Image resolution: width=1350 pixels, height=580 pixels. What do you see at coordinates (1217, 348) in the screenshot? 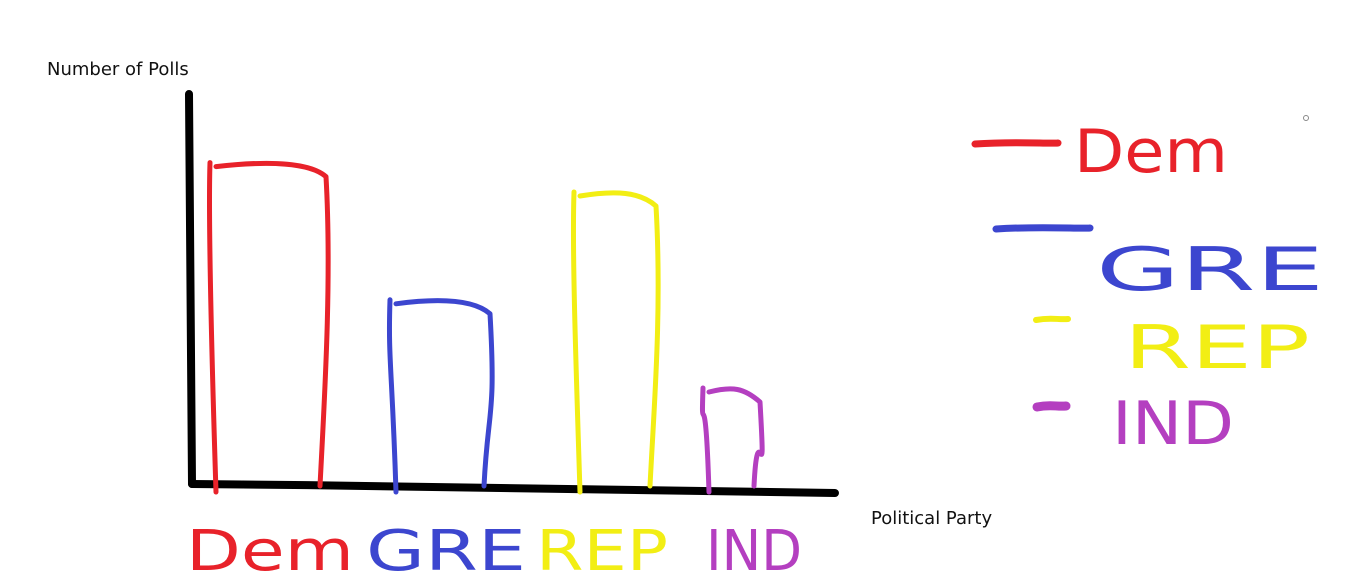
I see `legend-label-rep: REP` at bounding box center [1217, 348].